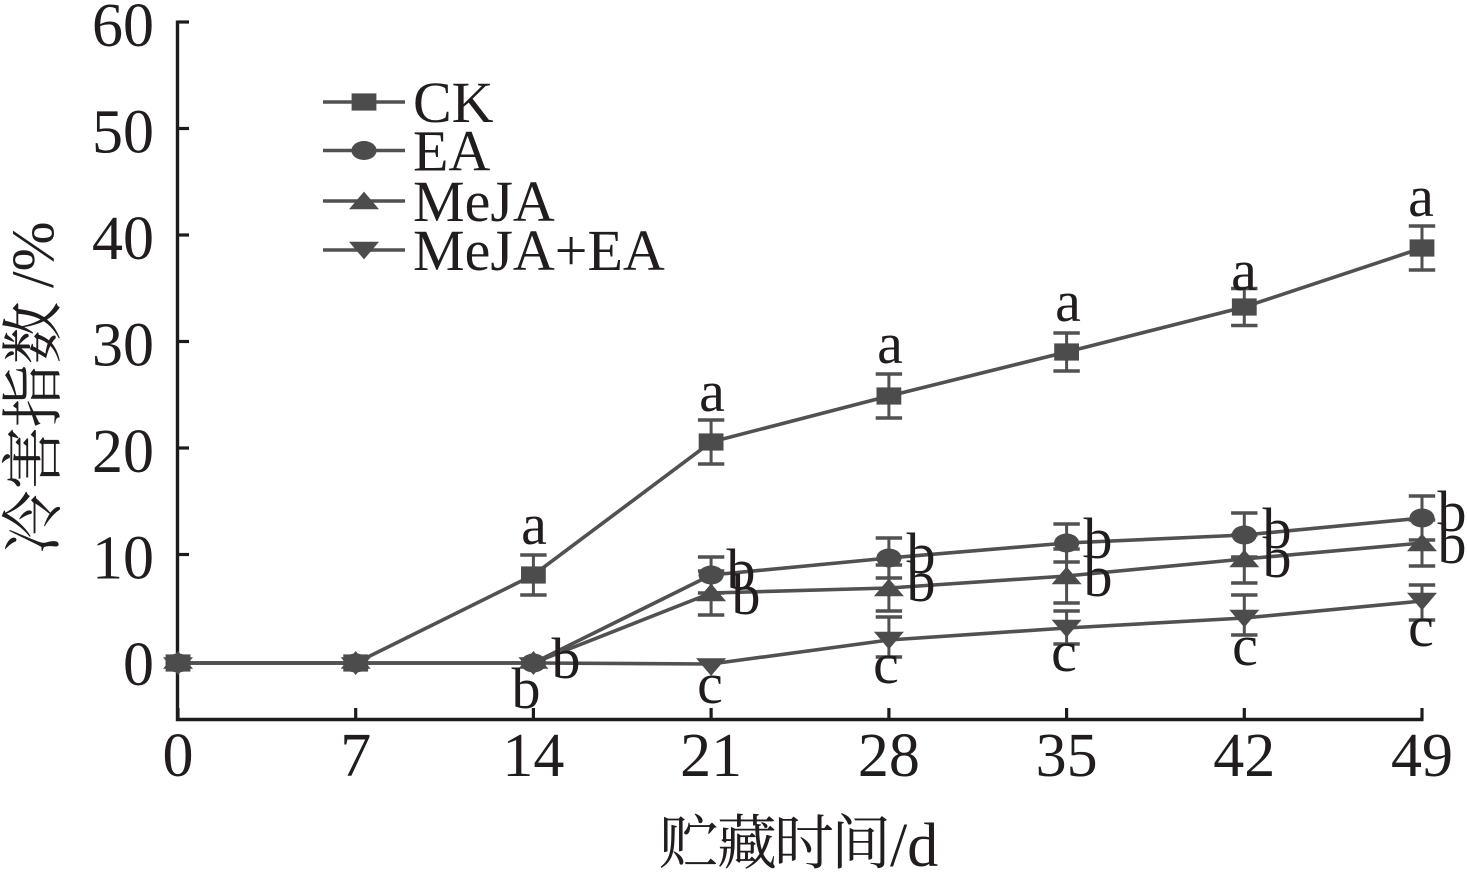 This screenshot has width=1467, height=872. What do you see at coordinates (711, 756) in the screenshot?
I see `svg-text: 21` at bounding box center [711, 756].